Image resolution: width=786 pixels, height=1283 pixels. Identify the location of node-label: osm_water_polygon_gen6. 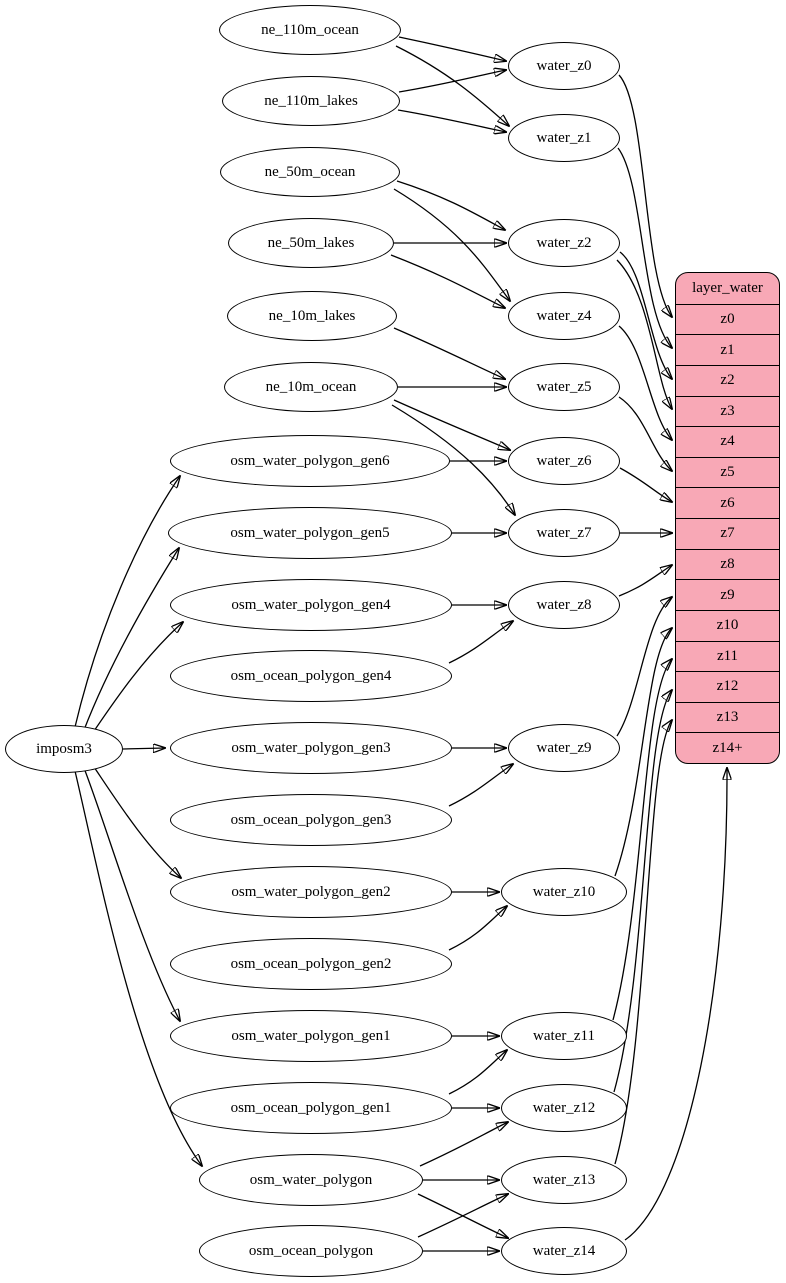
(310, 460).